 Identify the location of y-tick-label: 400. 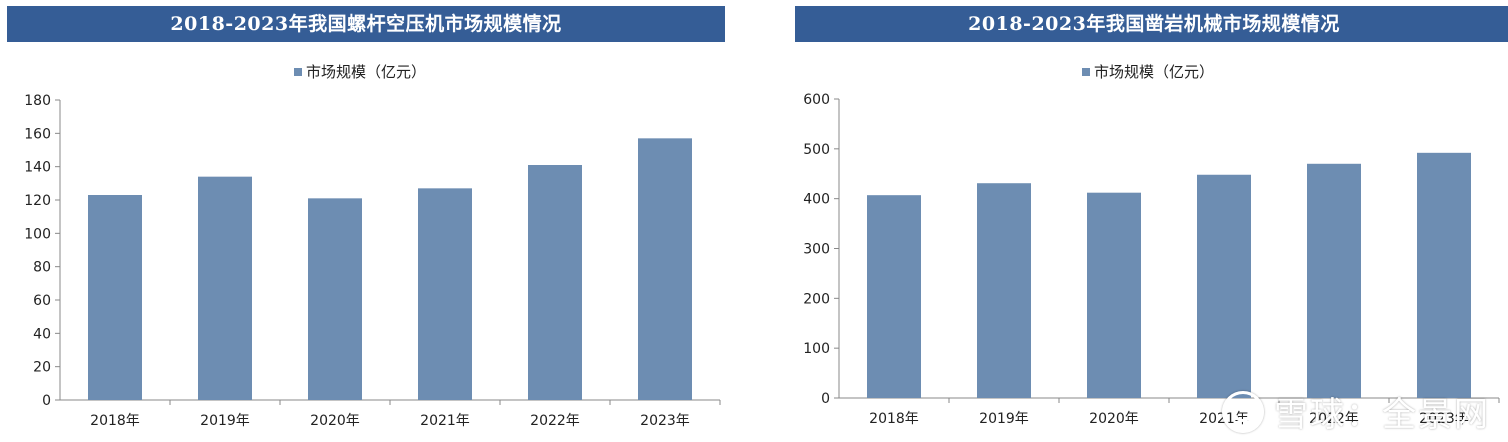
(816, 200).